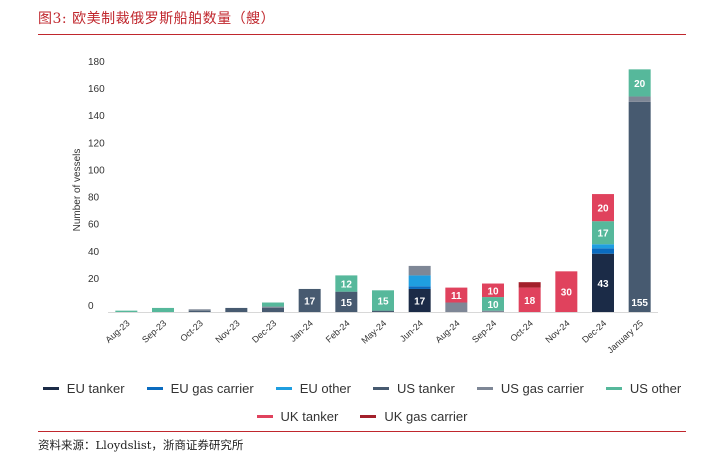  Describe the element at coordinates (594, 331) in the screenshot. I see `x-tick-label: Dec-24` at that location.